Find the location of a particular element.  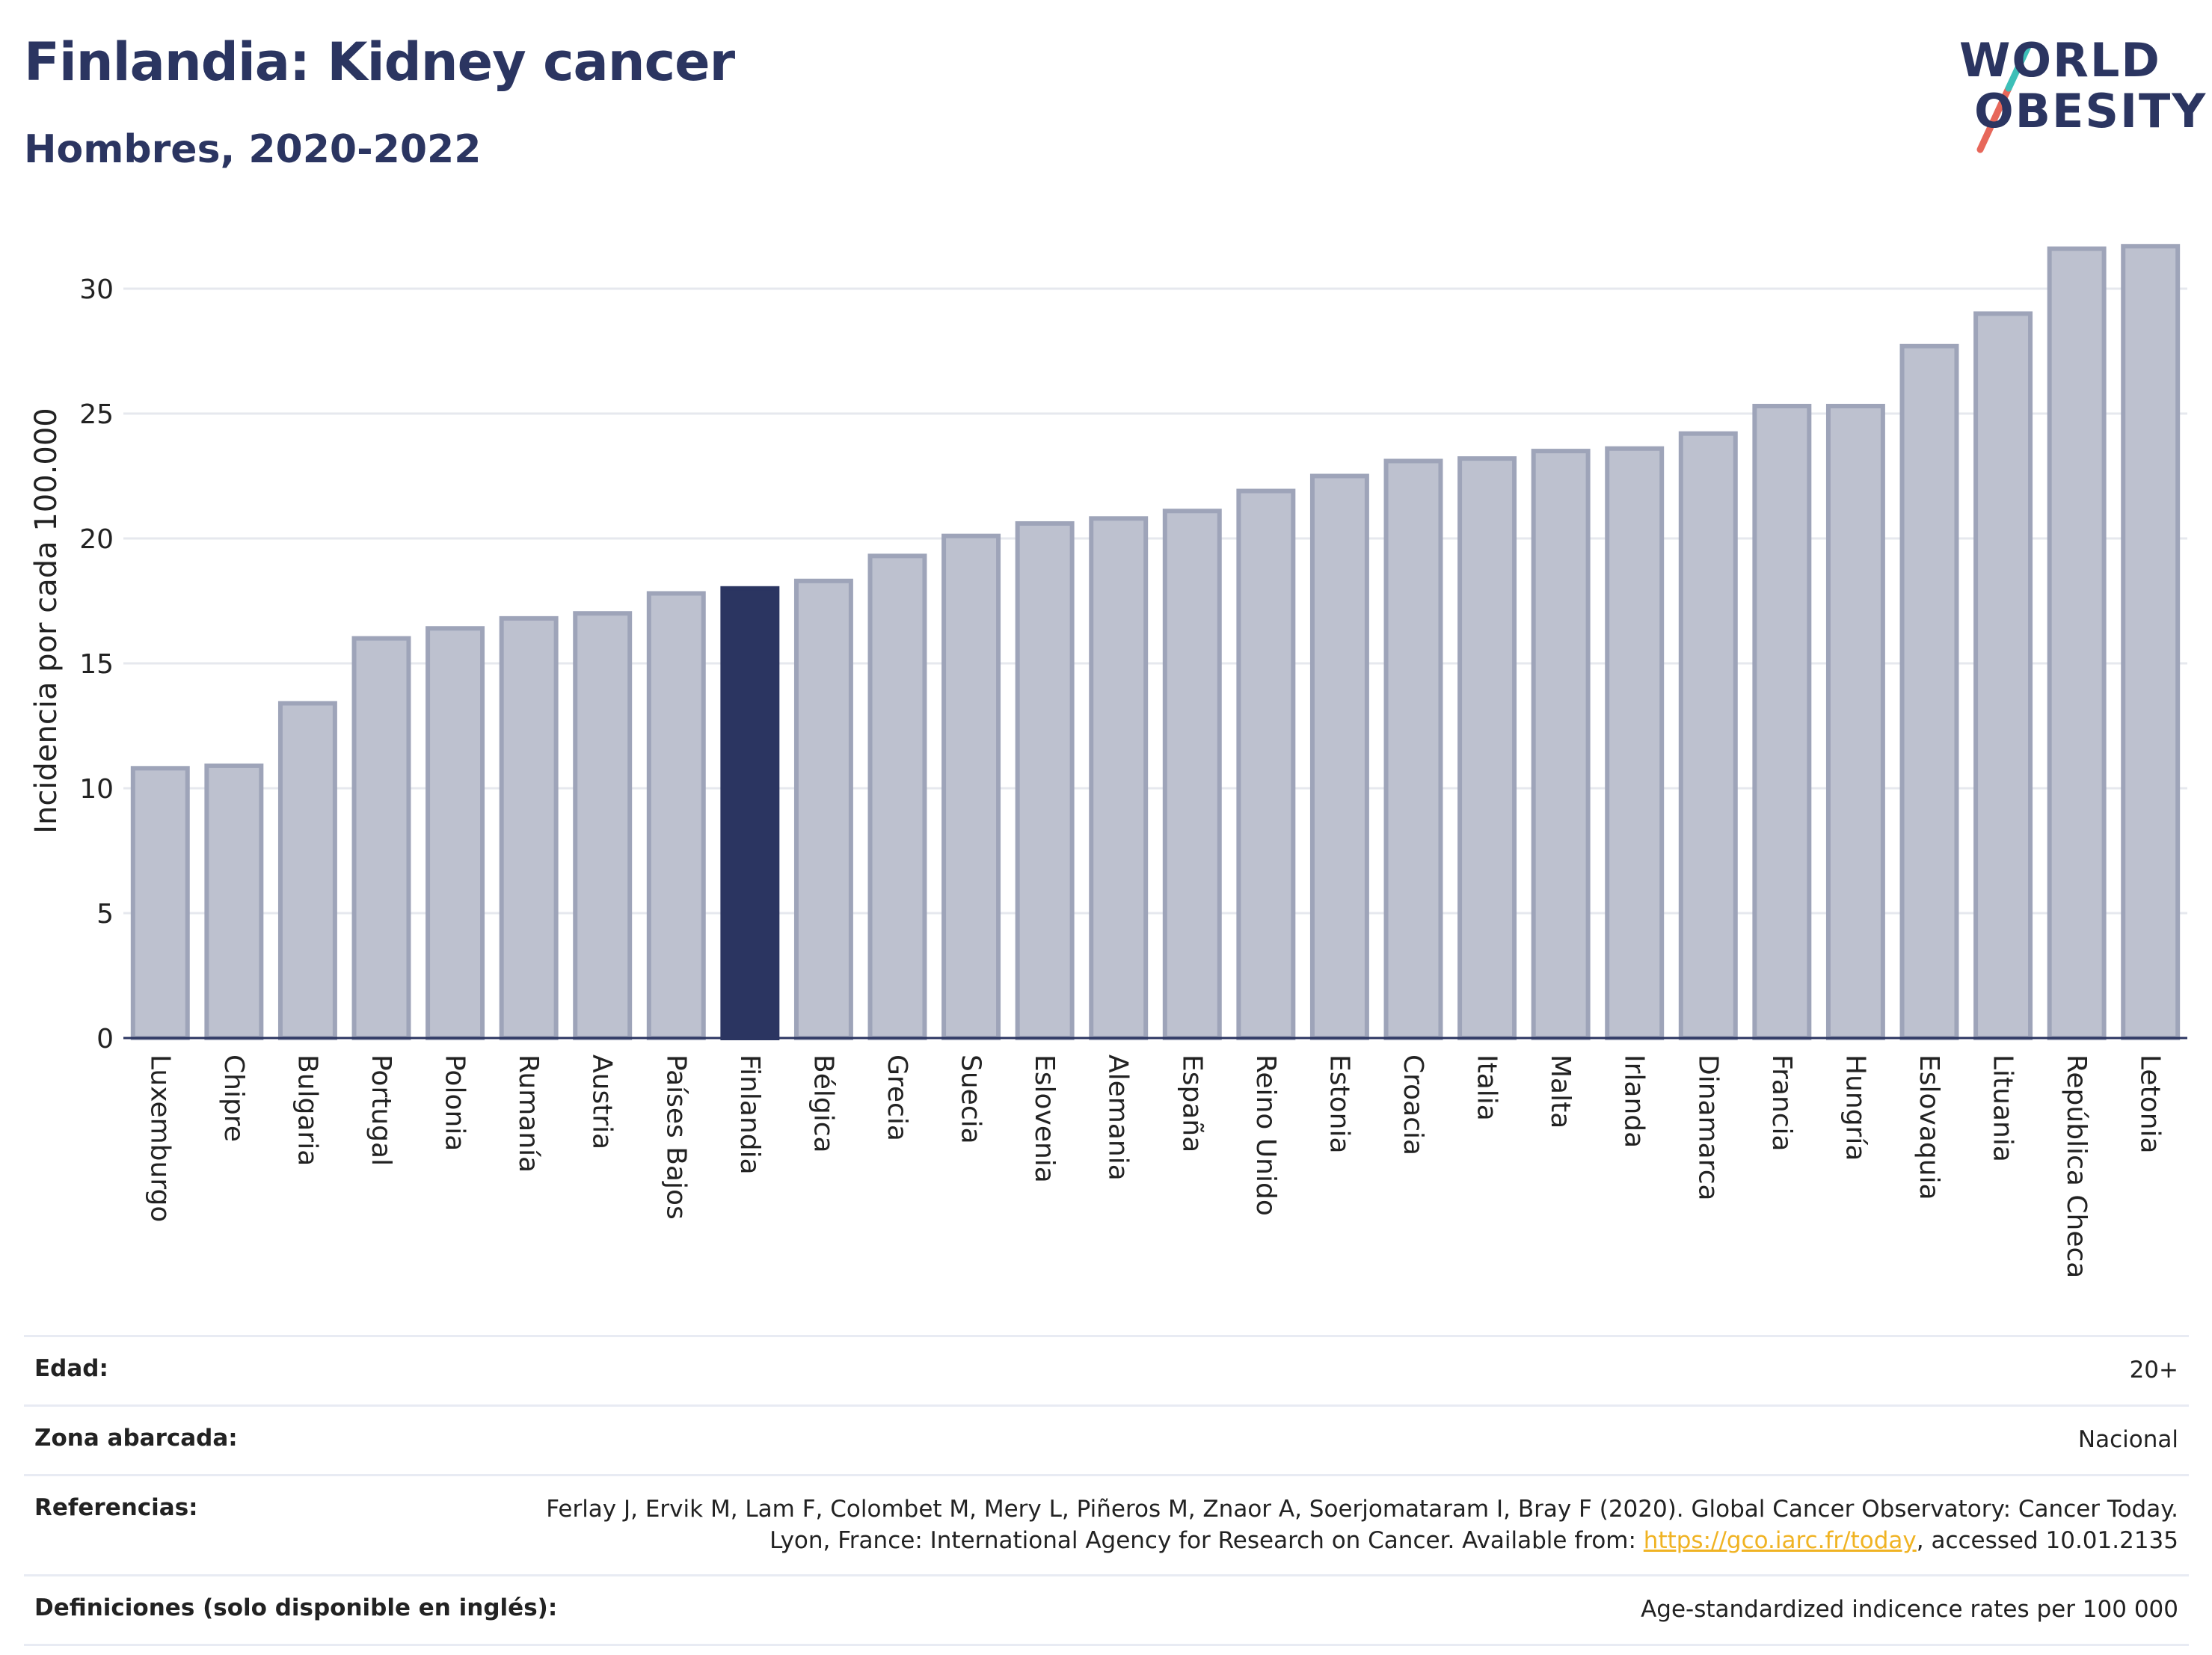

logo-slash-icon is located at coordinates (2004, 98).